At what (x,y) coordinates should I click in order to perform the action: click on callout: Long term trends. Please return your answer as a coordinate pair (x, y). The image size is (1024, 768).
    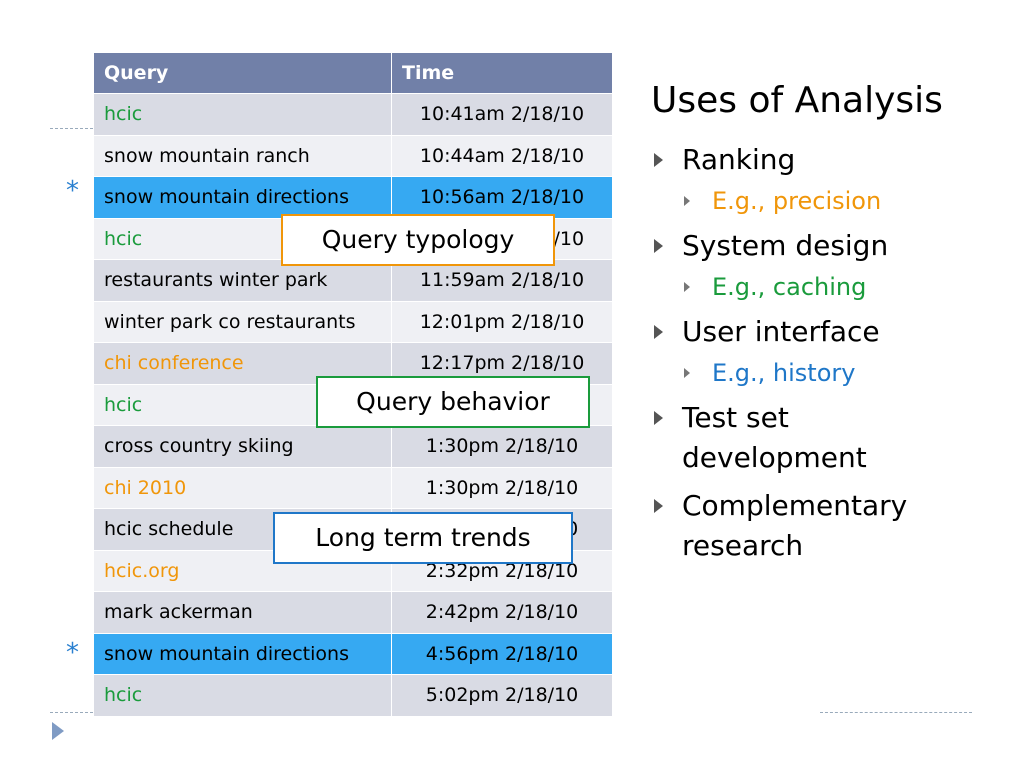
    Looking at the image, I should click on (423, 538).